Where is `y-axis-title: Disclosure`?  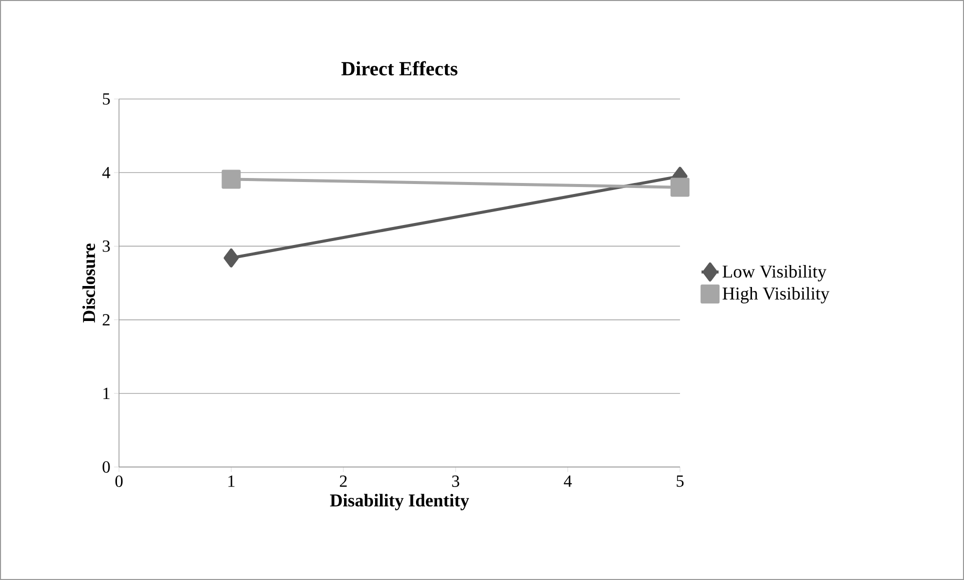 y-axis-title: Disclosure is located at coordinates (89, 283).